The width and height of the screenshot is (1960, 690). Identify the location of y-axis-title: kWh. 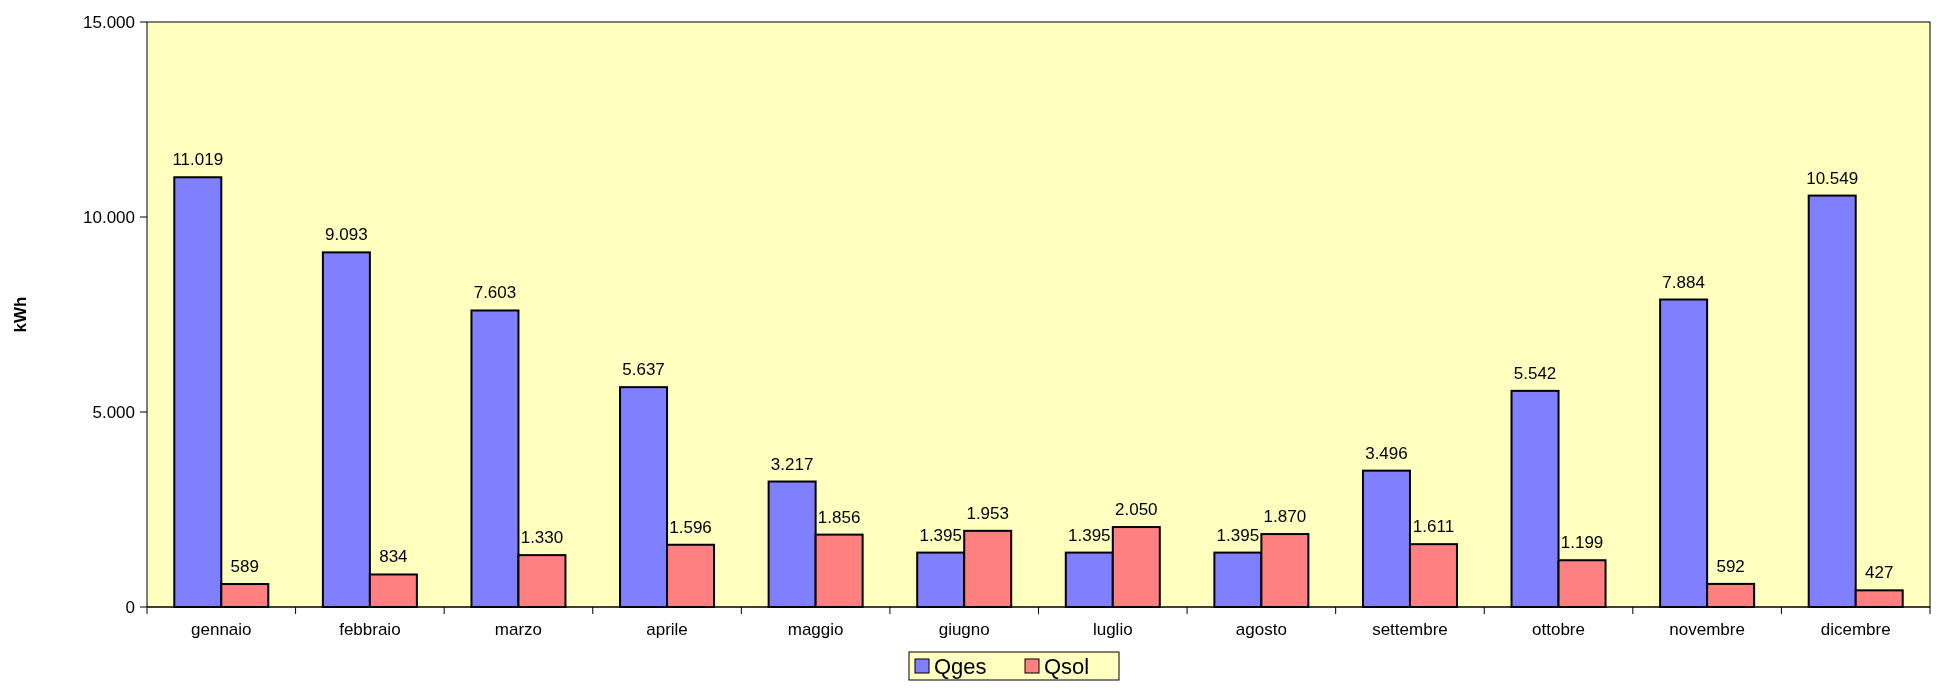
(20, 314).